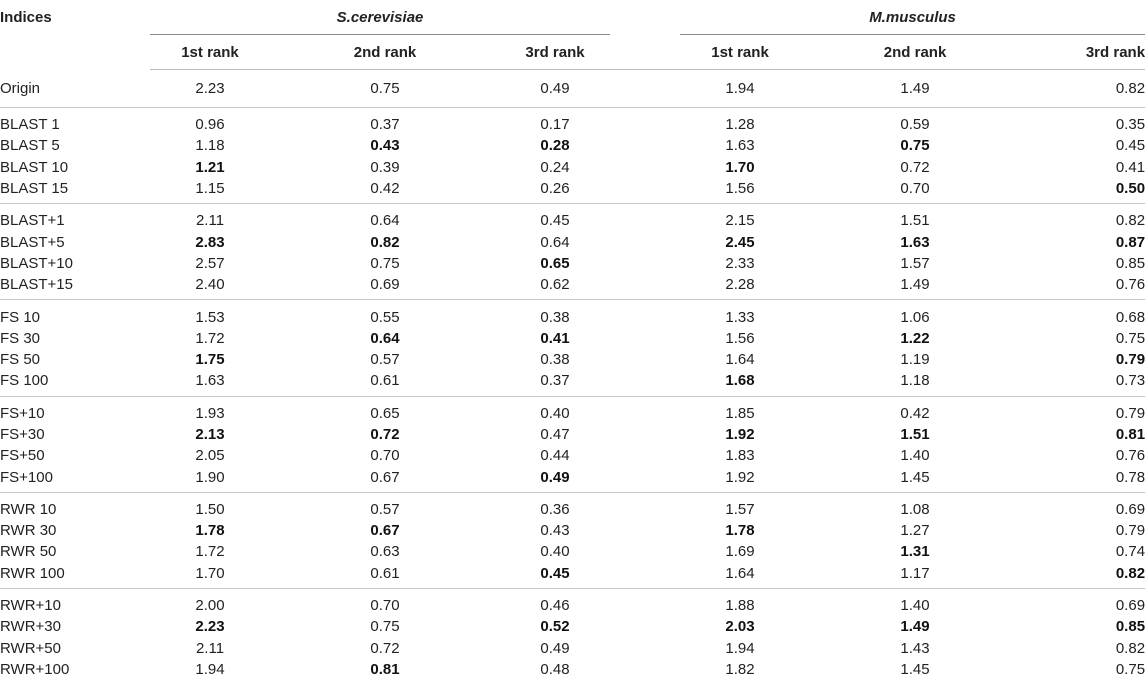  Describe the element at coordinates (385, 575) in the screenshot. I see `value-cell: 0.61` at that location.